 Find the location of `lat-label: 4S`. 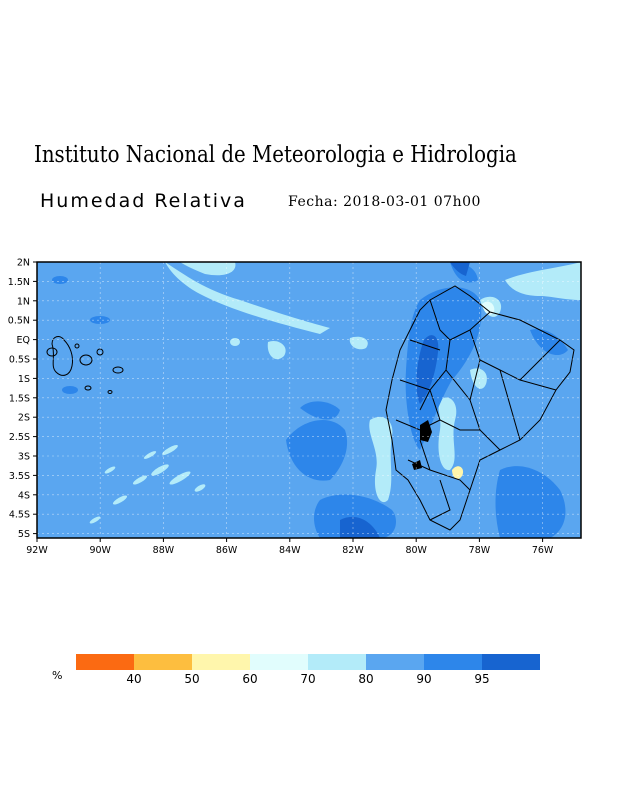

lat-label: 4S is located at coordinates (24, 495).